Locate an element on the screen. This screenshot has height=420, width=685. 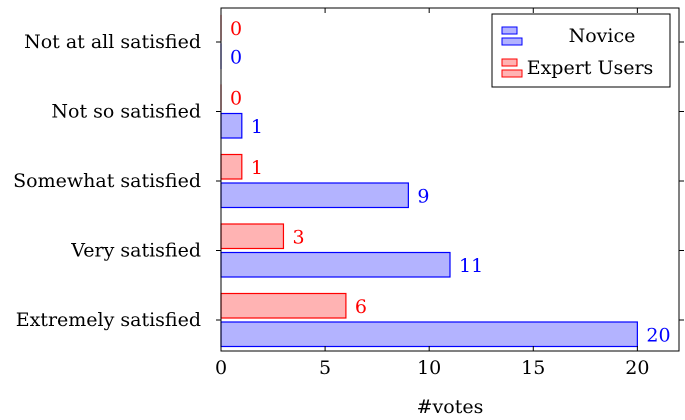
data-label-novice: 11 is located at coordinates (471, 266).